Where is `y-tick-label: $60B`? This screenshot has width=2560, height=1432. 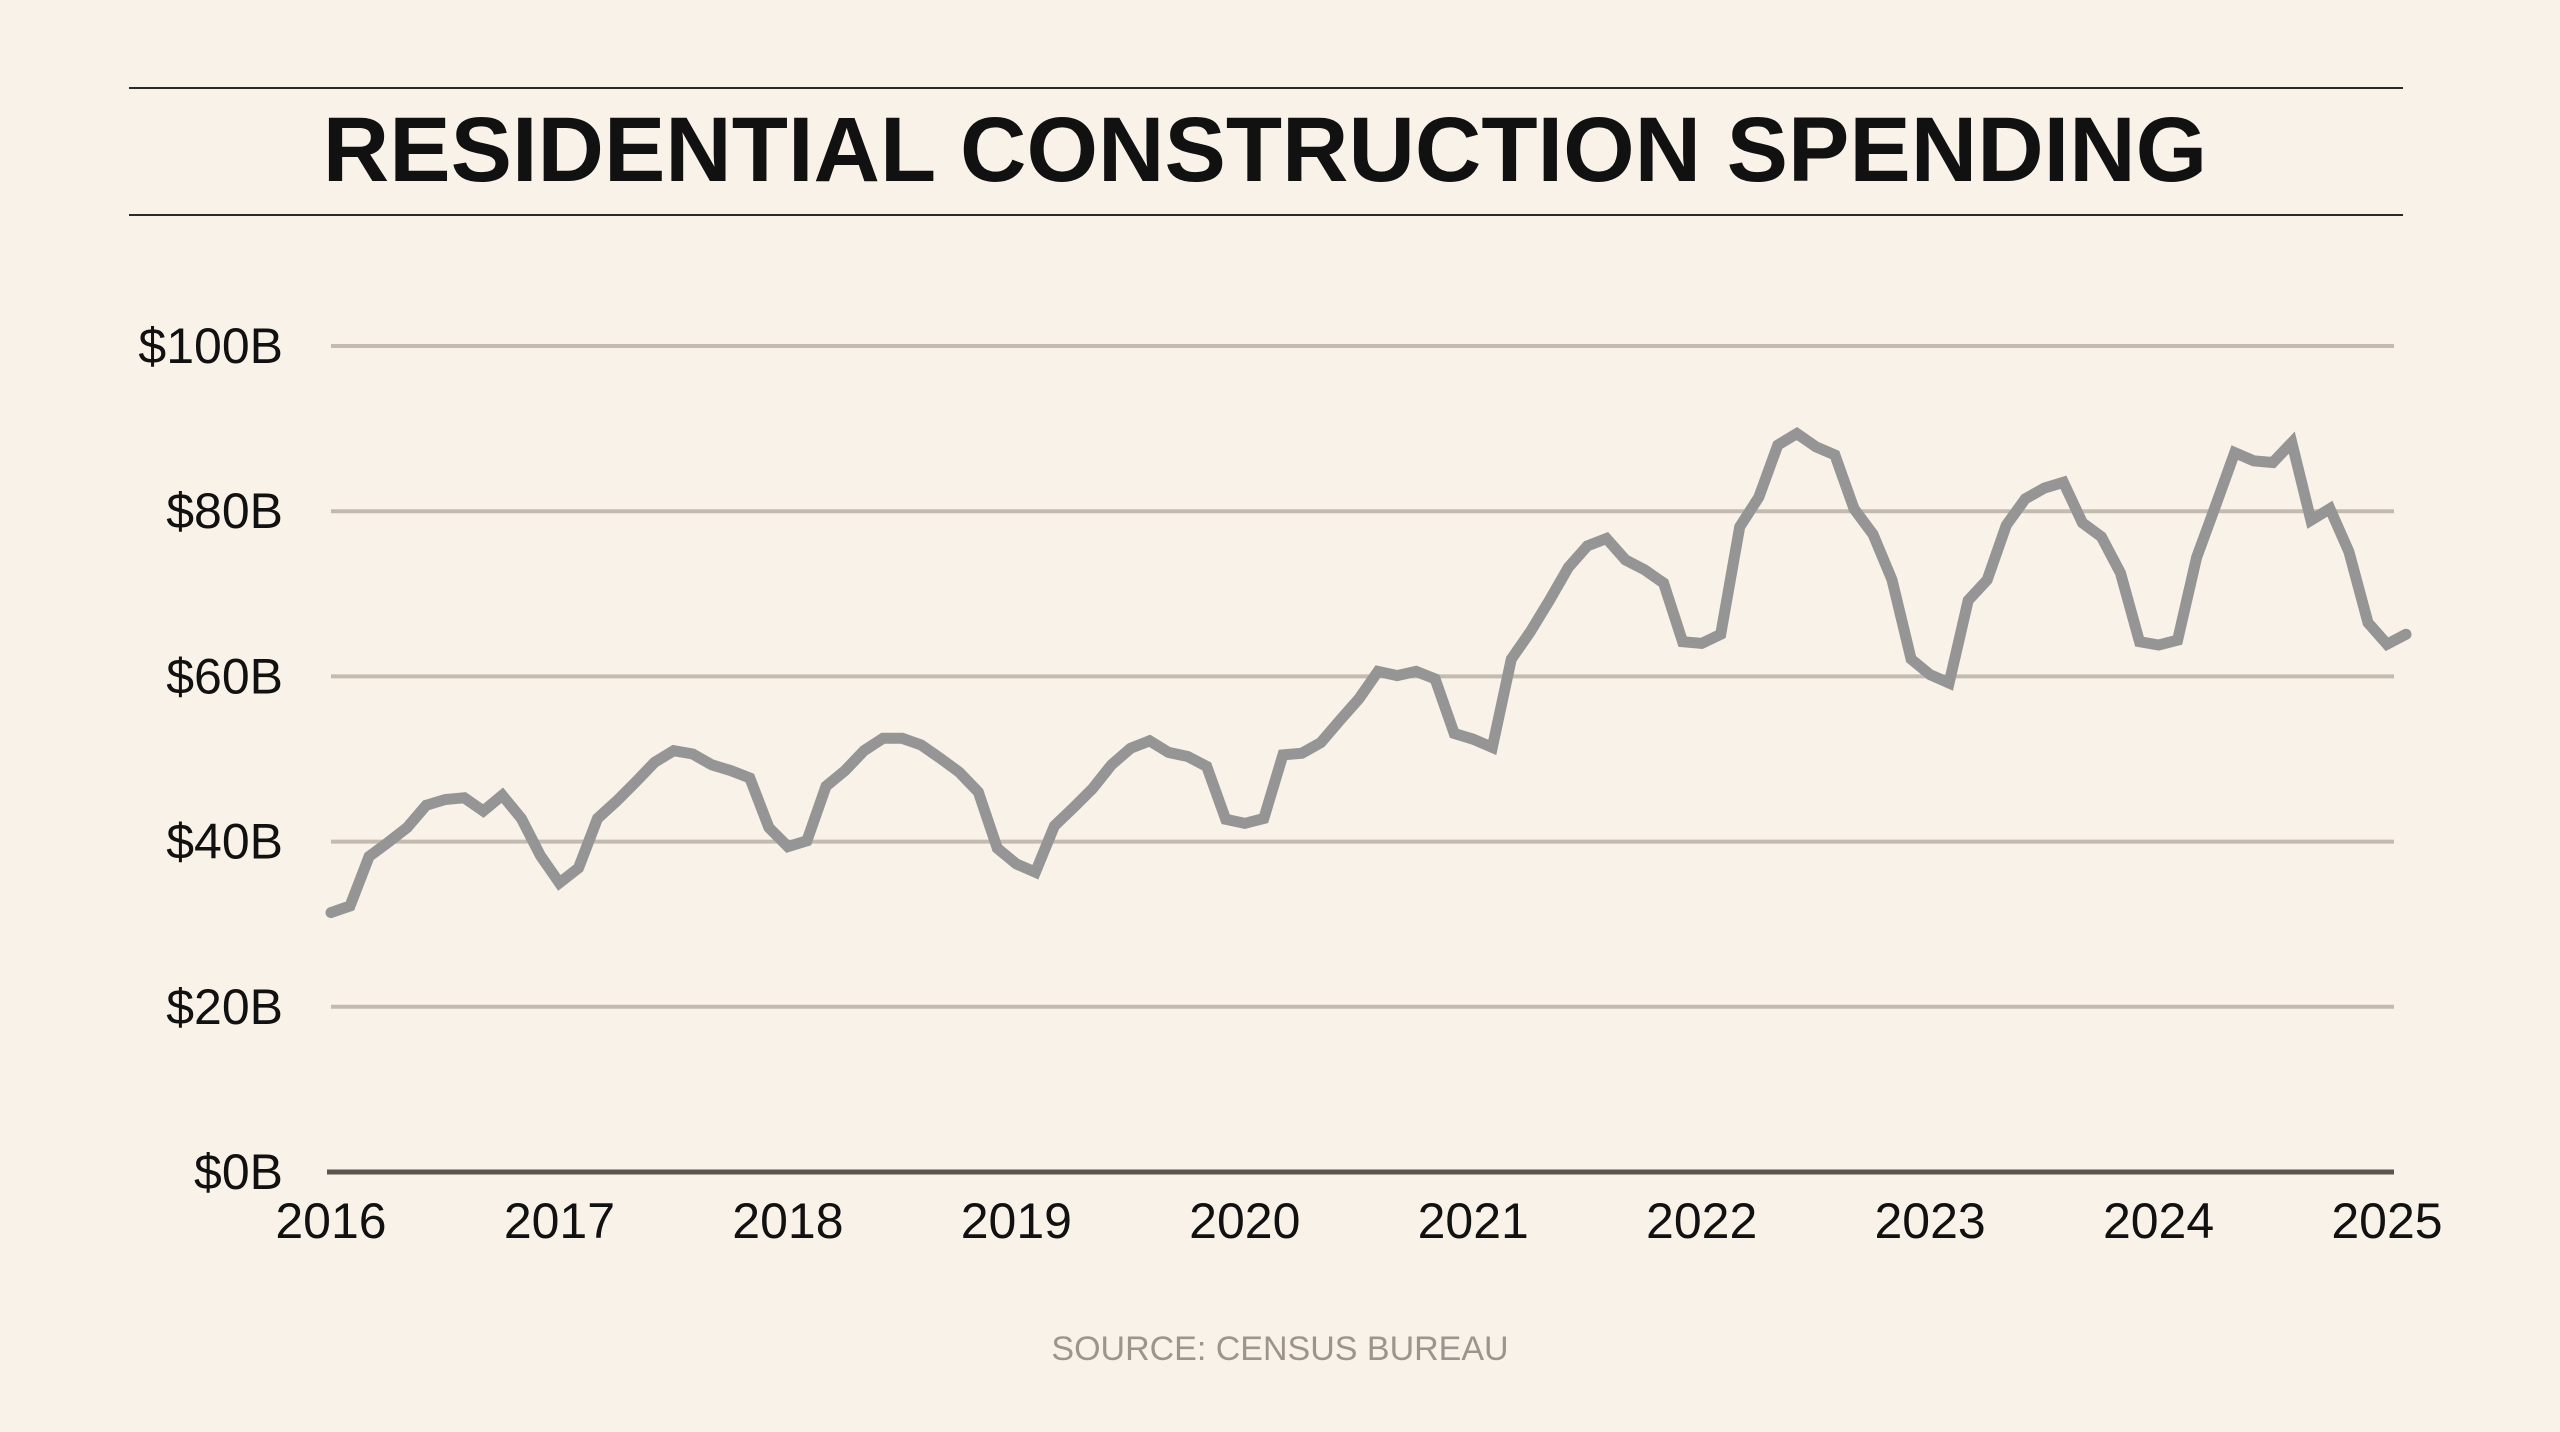 y-tick-label: $60B is located at coordinates (224, 676).